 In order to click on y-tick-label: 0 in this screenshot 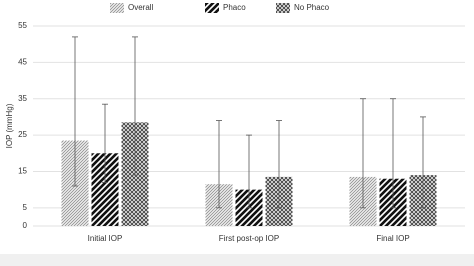, I will do `click(25, 225)`.